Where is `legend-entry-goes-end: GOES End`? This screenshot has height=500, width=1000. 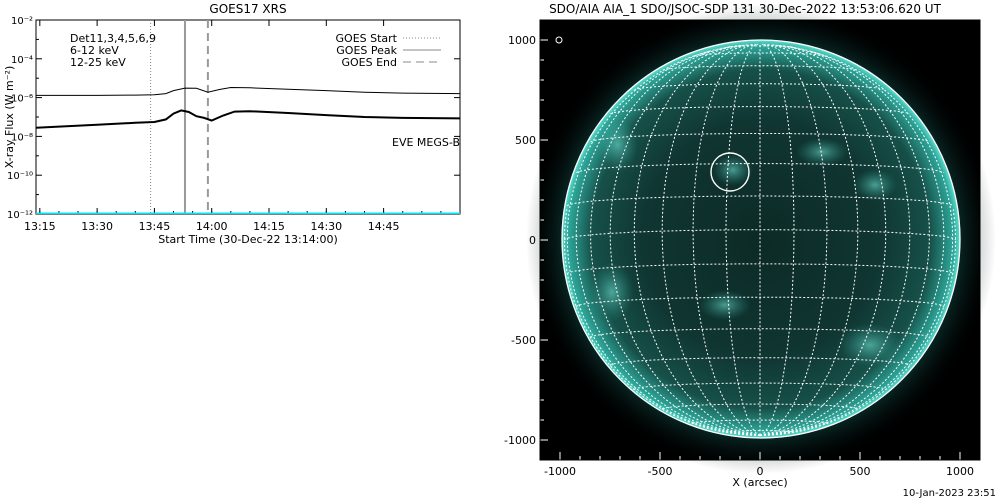
legend-entry-goes-end: GOES End is located at coordinates (369, 62).